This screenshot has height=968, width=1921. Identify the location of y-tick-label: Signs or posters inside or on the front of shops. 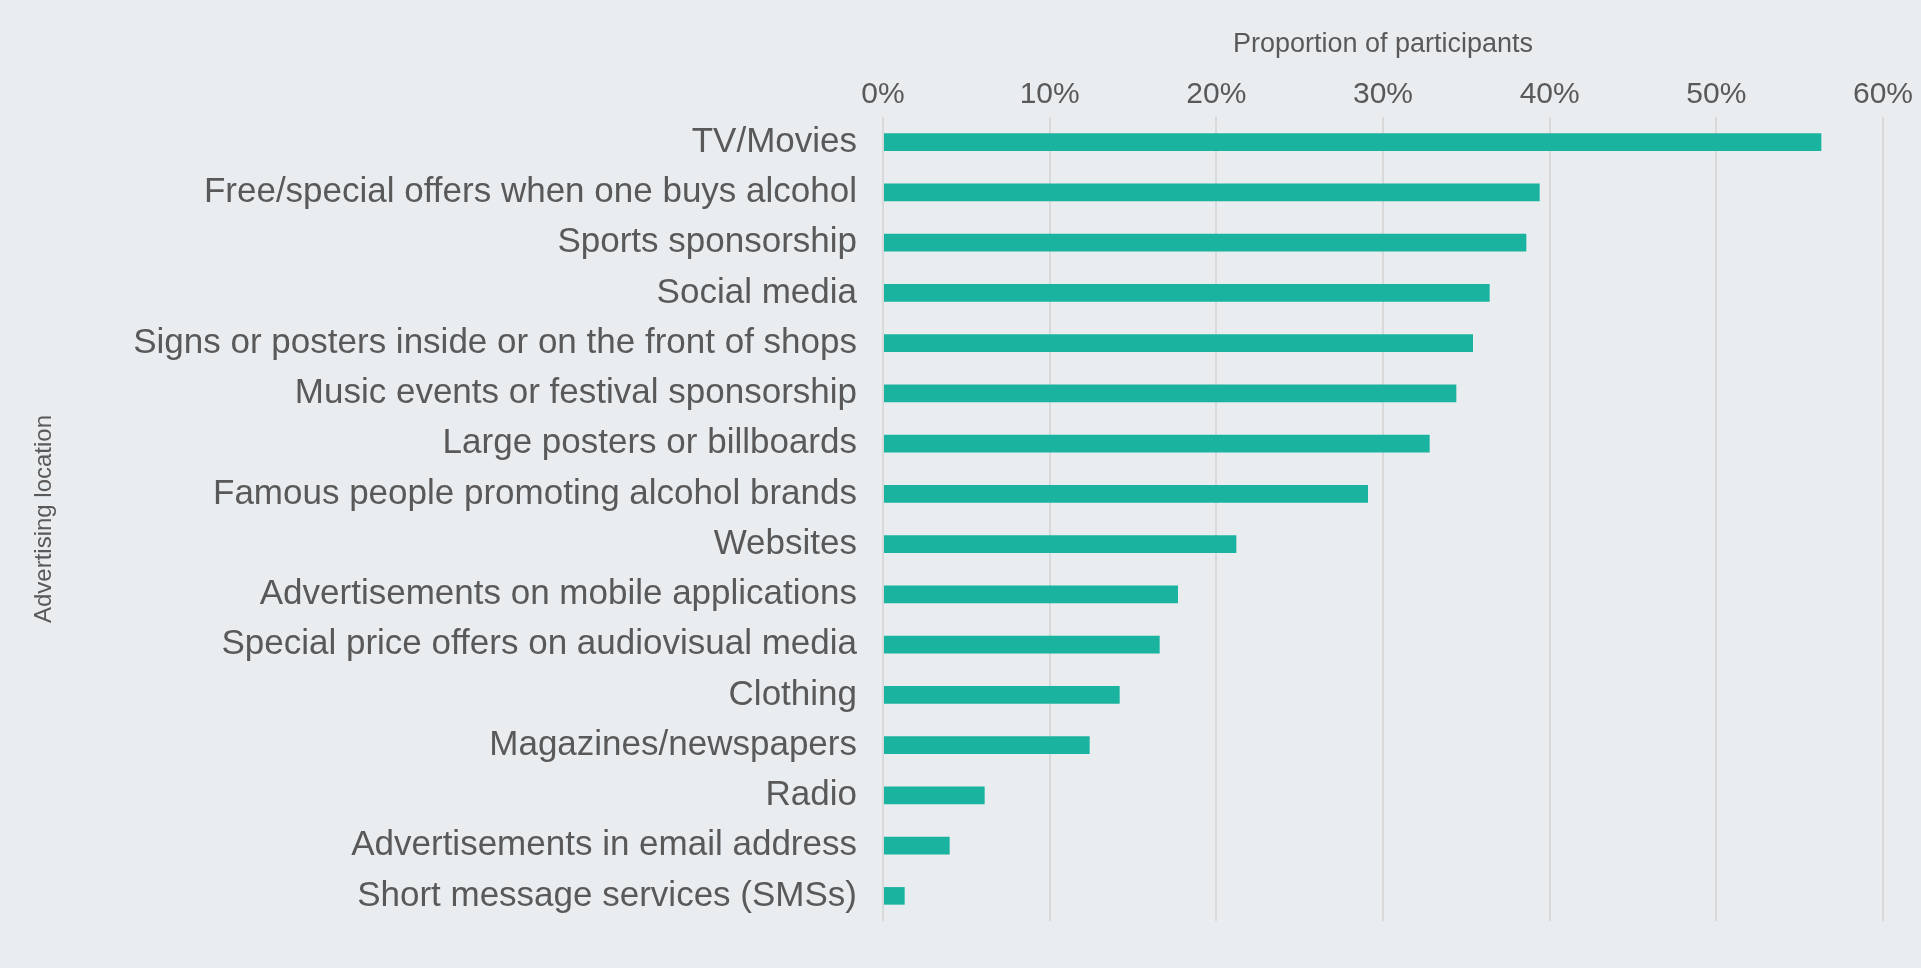
(495, 340).